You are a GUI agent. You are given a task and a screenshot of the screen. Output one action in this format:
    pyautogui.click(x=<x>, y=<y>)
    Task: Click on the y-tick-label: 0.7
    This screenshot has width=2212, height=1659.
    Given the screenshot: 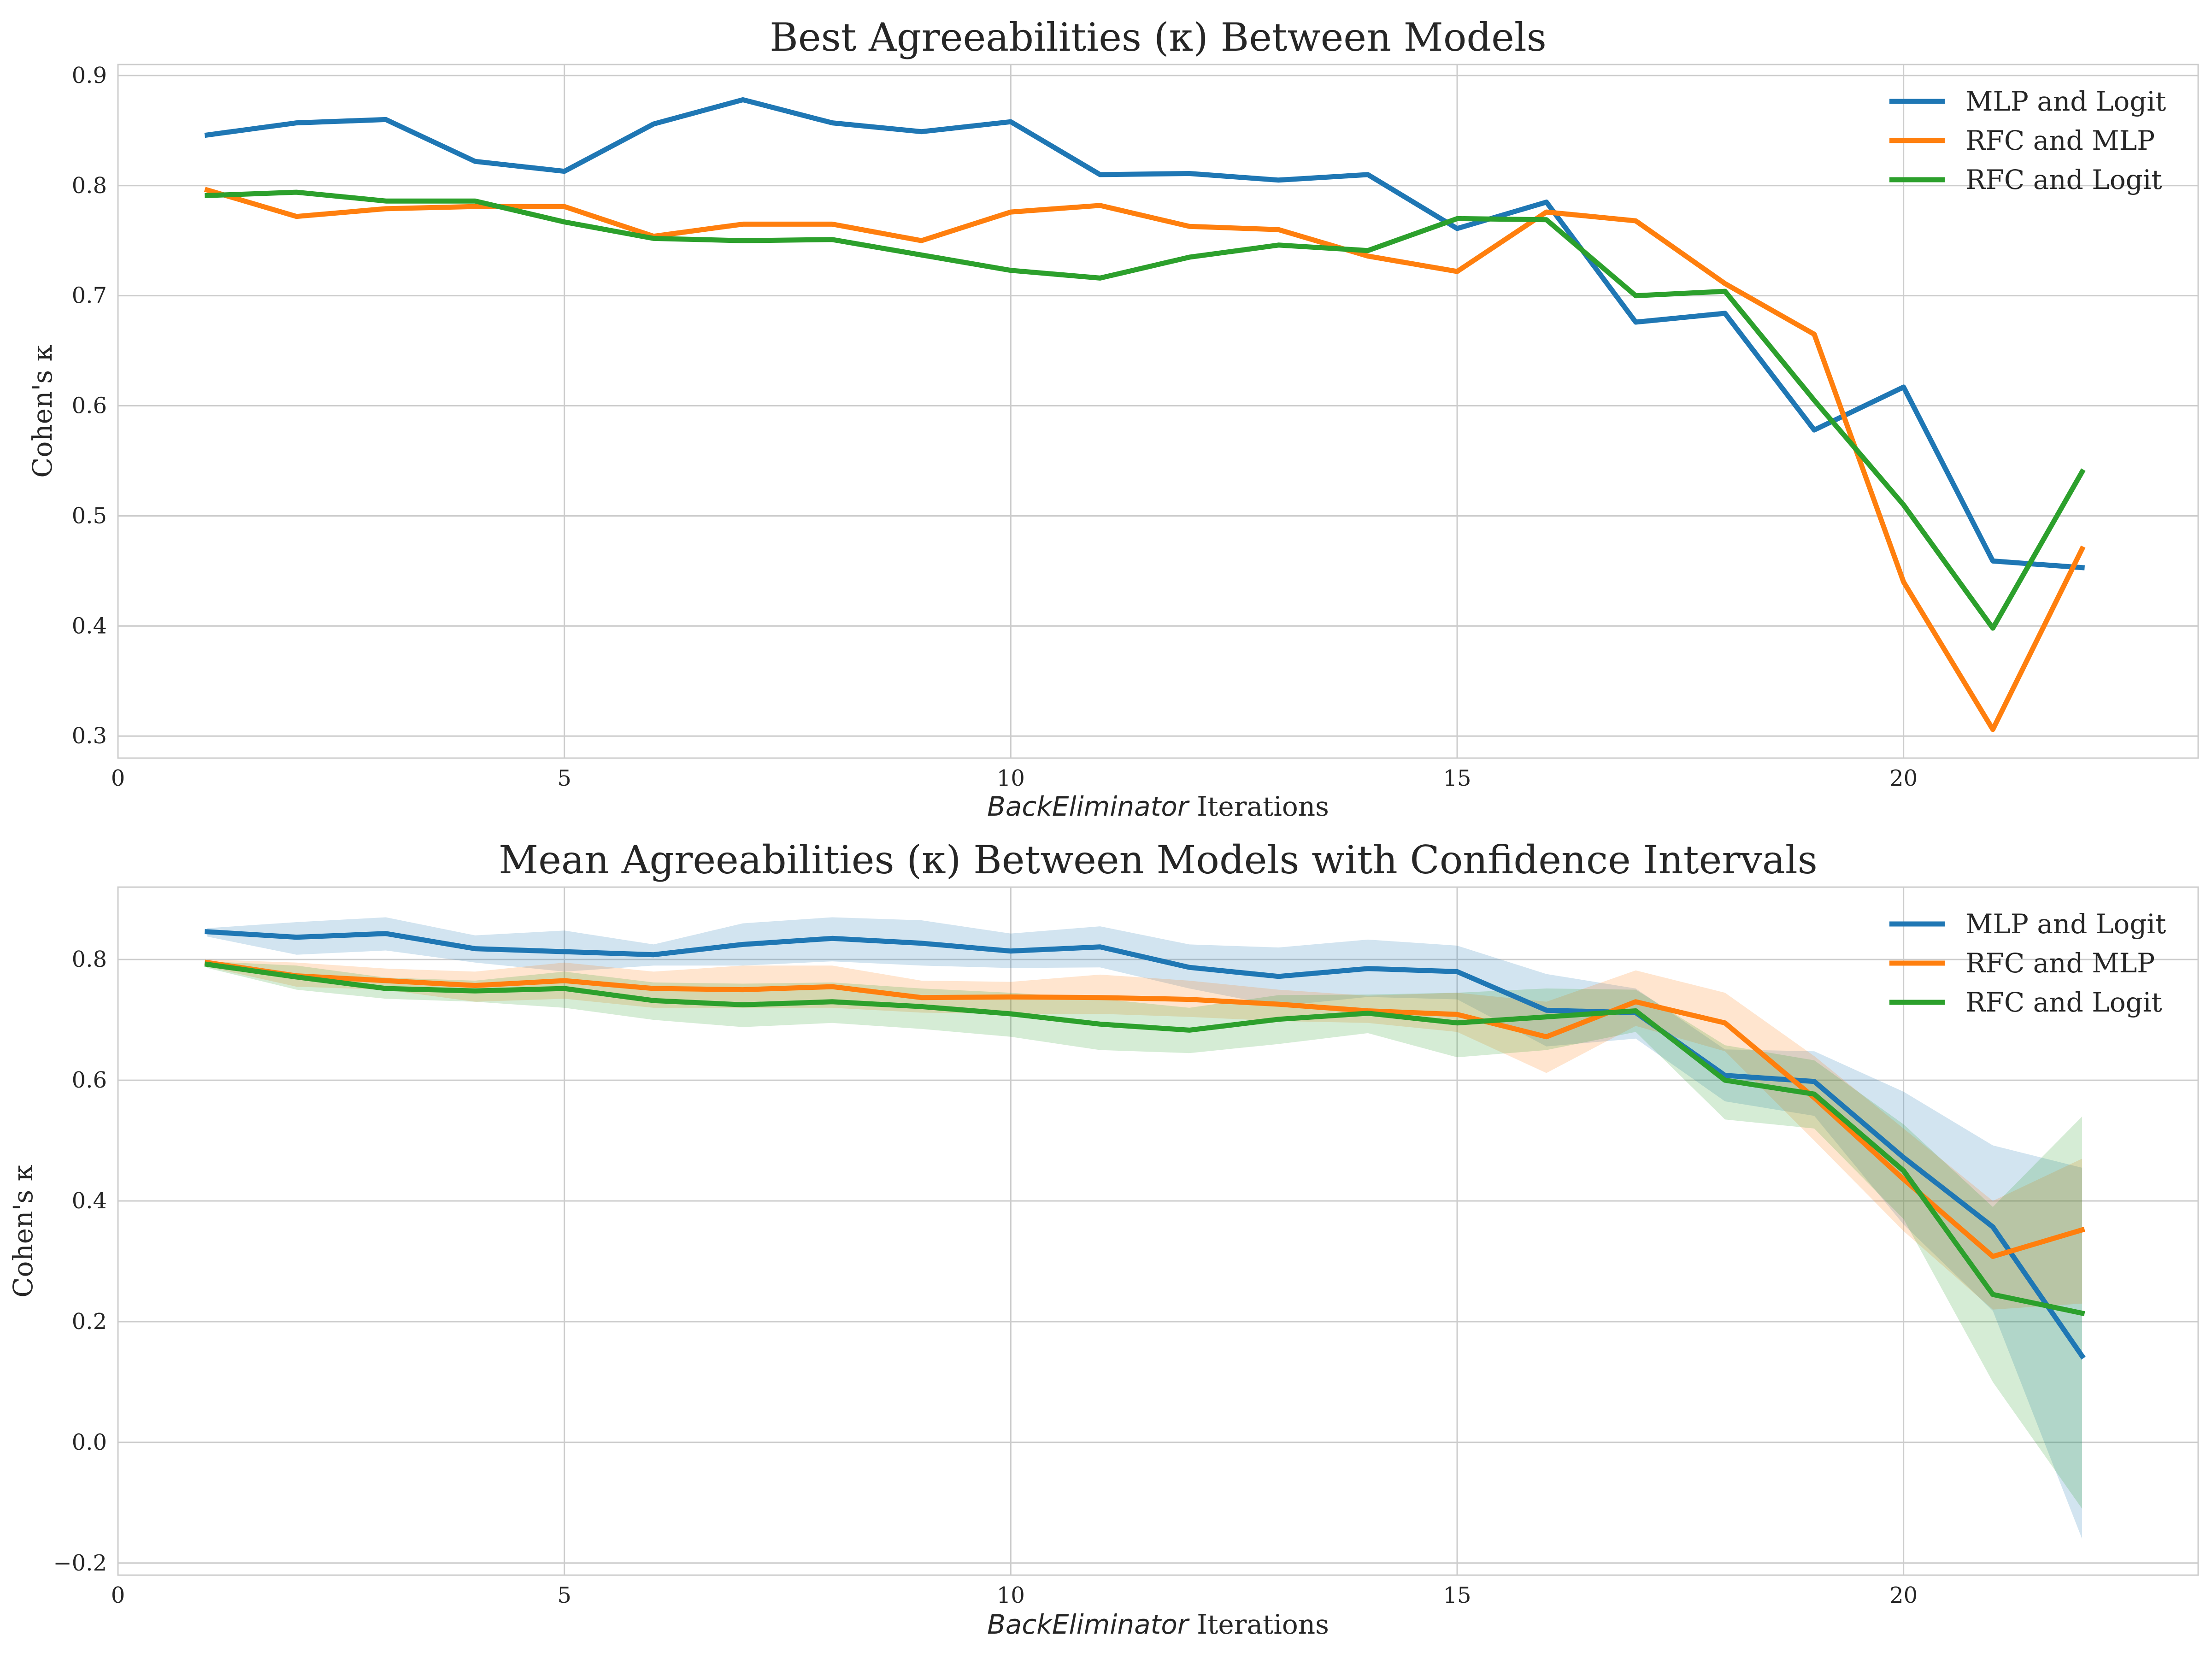 What is the action you would take?
    pyautogui.click(x=89, y=296)
    